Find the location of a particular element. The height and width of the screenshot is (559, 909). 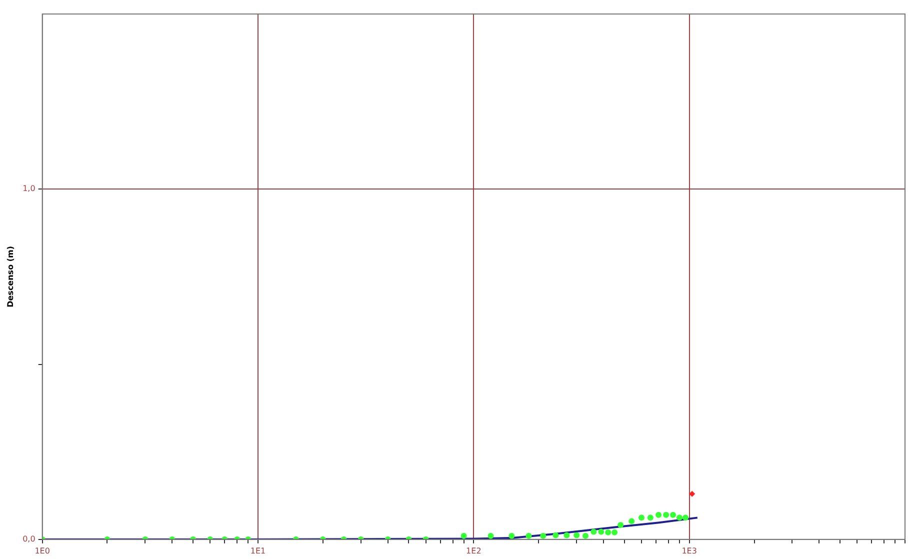

x-tick-label: 1E3 is located at coordinates (689, 551).